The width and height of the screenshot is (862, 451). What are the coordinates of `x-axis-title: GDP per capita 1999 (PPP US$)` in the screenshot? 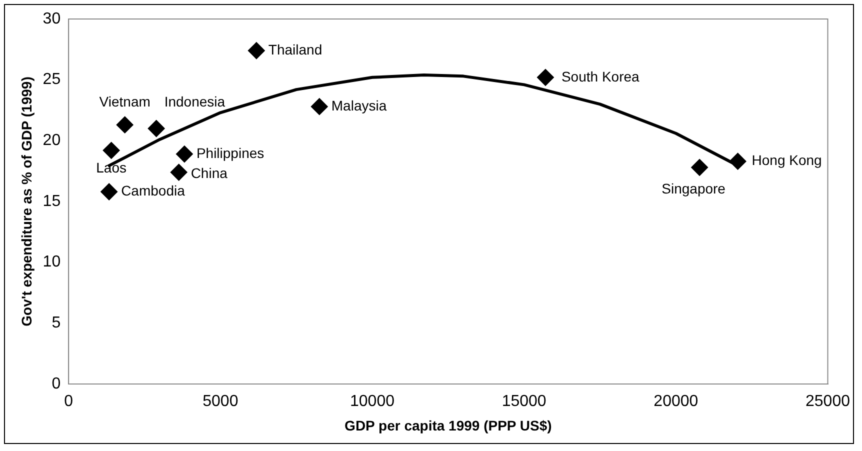 It's located at (448, 425).